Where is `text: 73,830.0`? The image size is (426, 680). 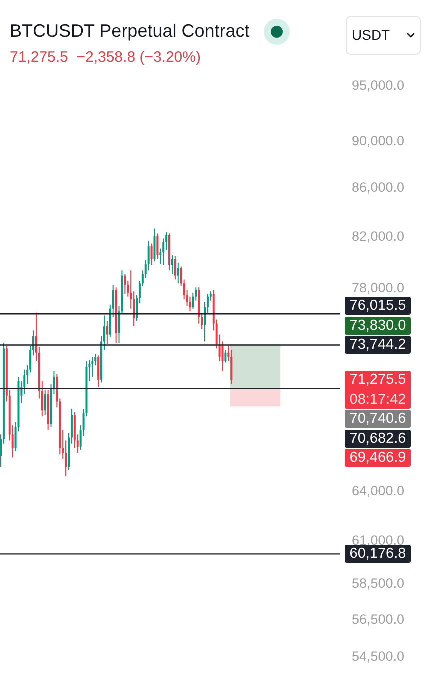 text: 73,830.0 is located at coordinates (378, 325).